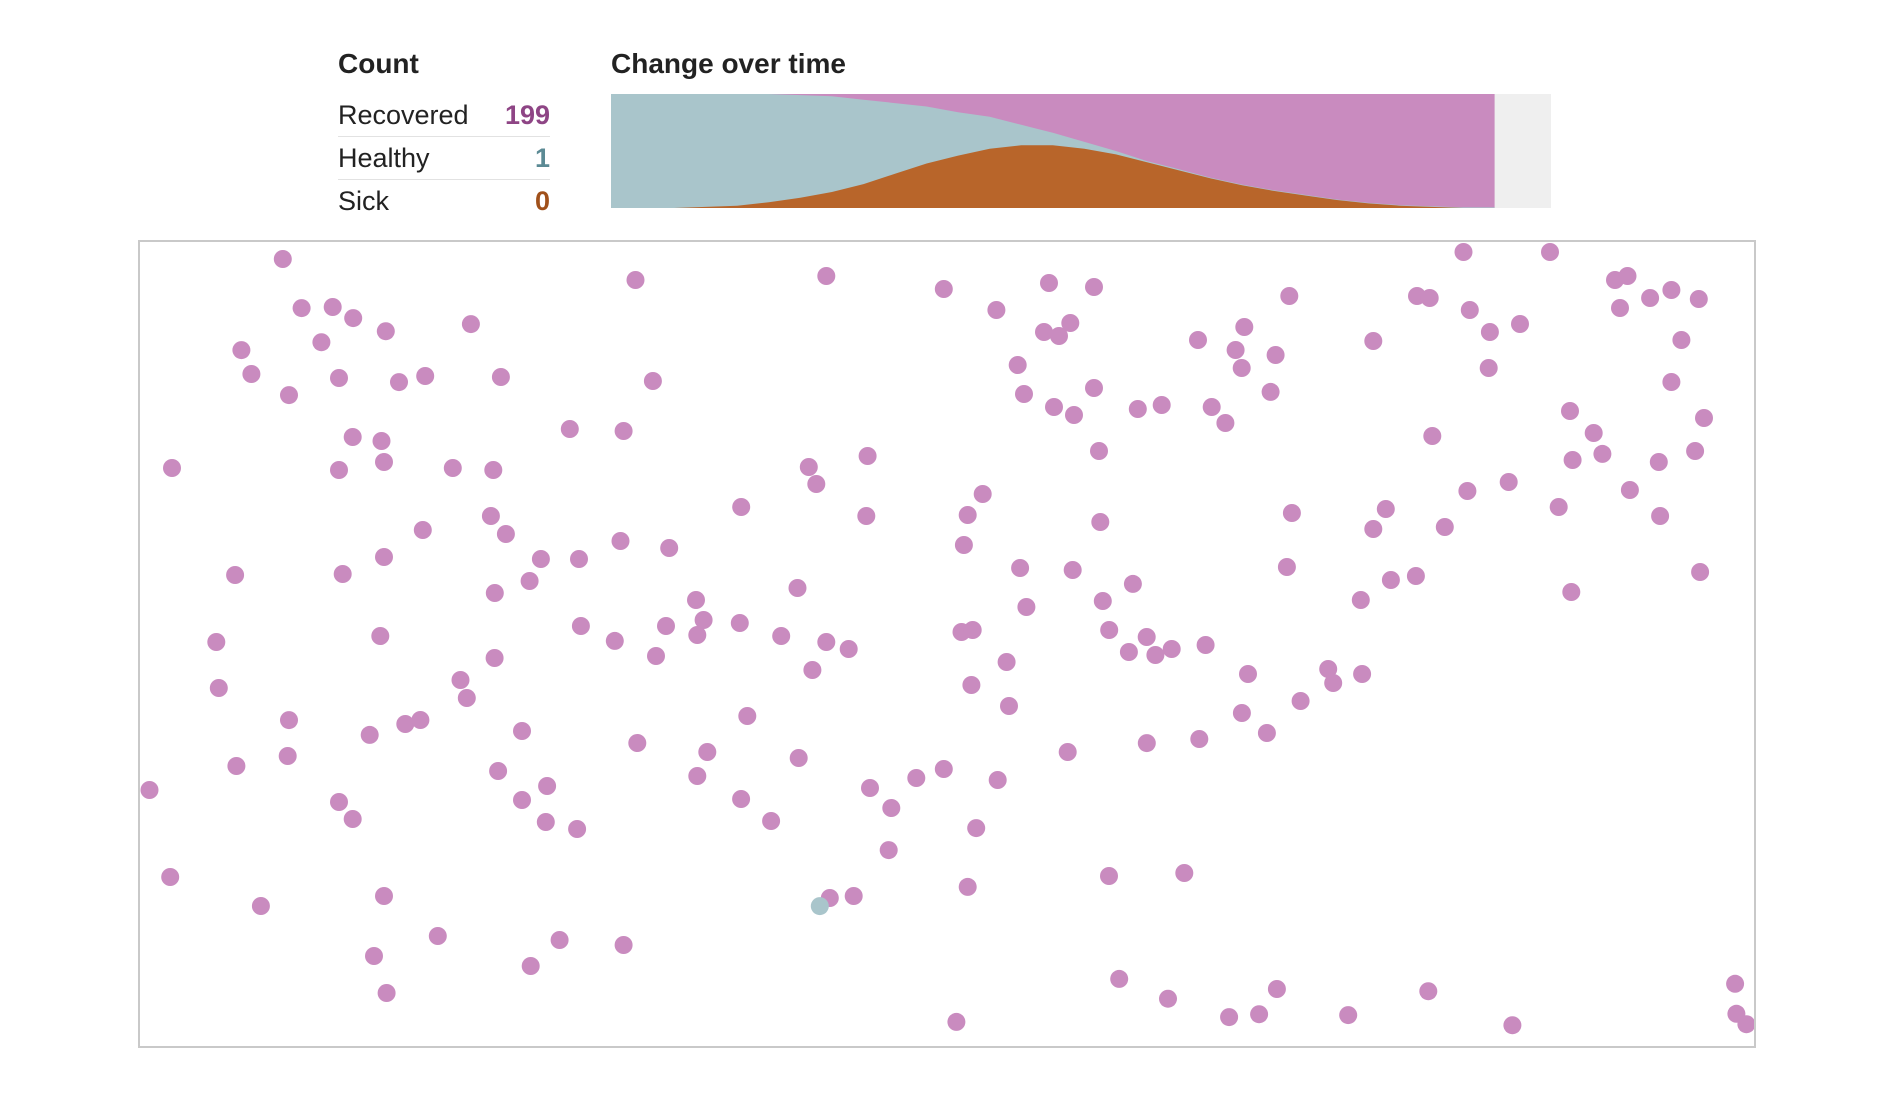 Image resolution: width=1896 pixels, height=1106 pixels. I want to click on change-over-time-panel: Change over time, so click(1081, 126).